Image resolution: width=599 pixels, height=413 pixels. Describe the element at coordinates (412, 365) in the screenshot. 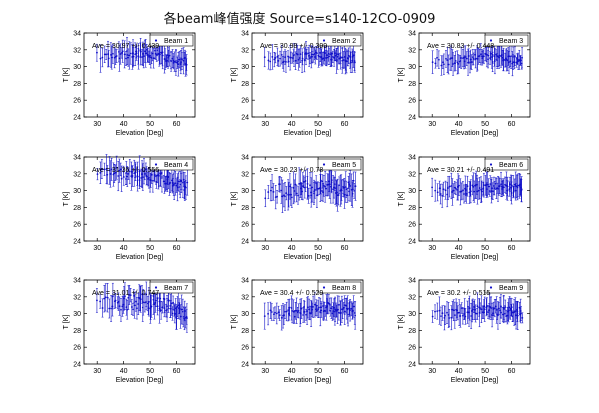

I see `y-tick-label: 24` at that location.